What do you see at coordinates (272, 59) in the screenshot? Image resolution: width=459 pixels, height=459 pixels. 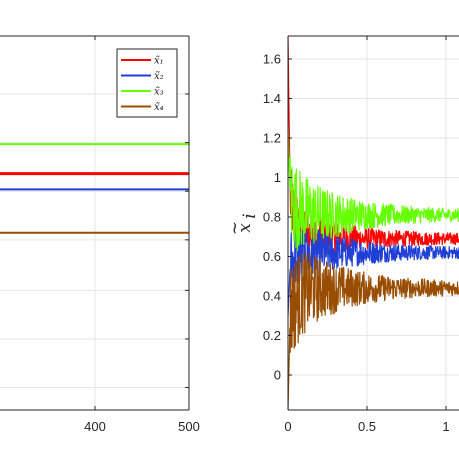 I see `right-y-tick-label: 1.6` at bounding box center [272, 59].